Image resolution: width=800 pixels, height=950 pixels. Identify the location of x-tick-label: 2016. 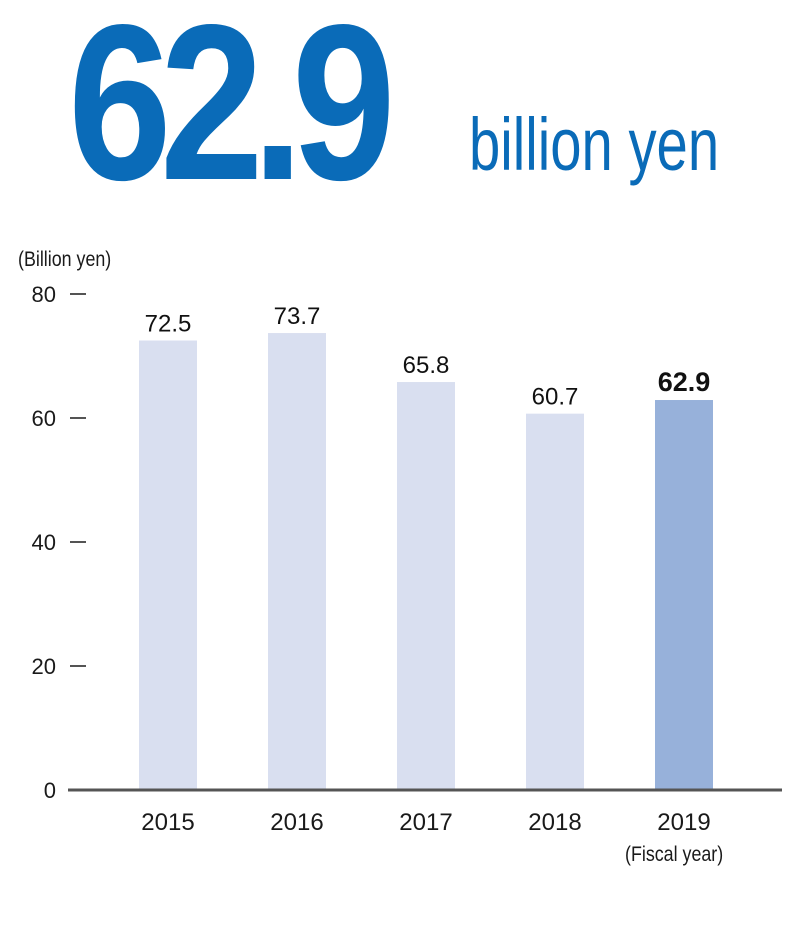
(296, 822).